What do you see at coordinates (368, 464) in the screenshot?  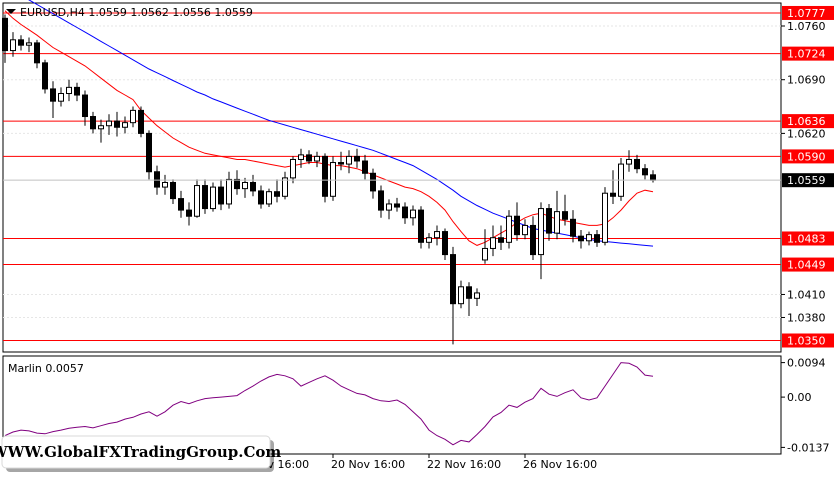 I see `time-tick-label: 20 Nov 16:00` at bounding box center [368, 464].